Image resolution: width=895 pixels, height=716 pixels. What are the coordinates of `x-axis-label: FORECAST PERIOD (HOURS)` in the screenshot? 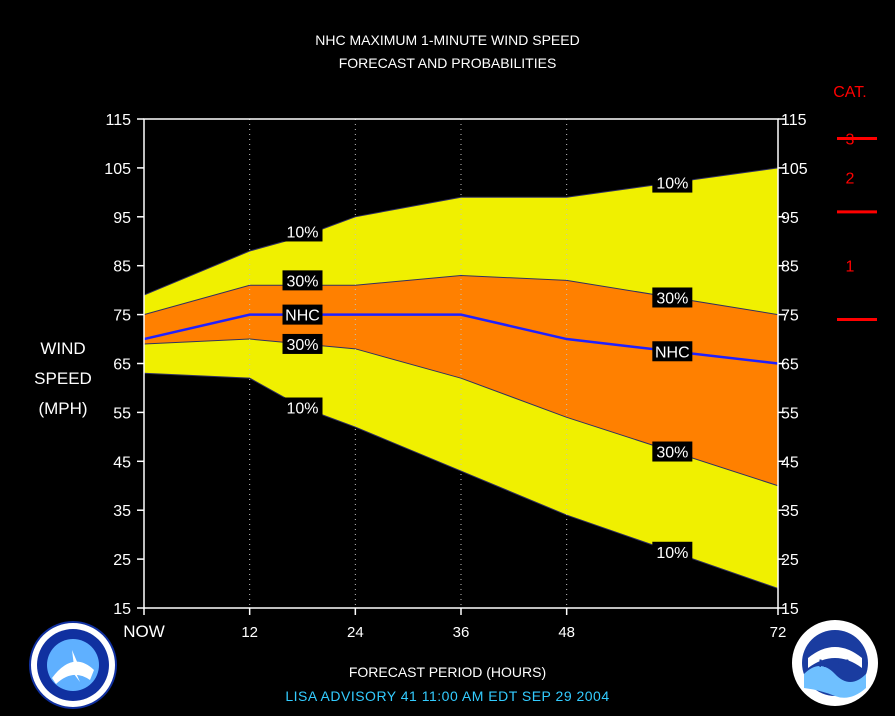 It's located at (447, 672).